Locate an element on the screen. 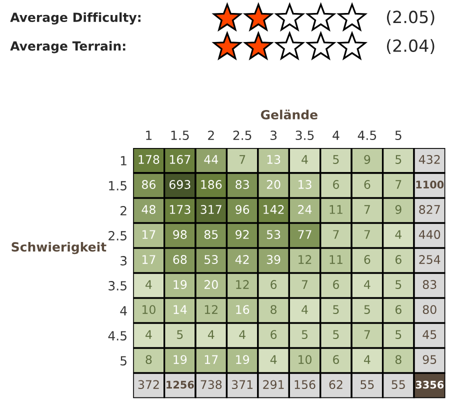  data-label: 440 is located at coordinates (429, 234).